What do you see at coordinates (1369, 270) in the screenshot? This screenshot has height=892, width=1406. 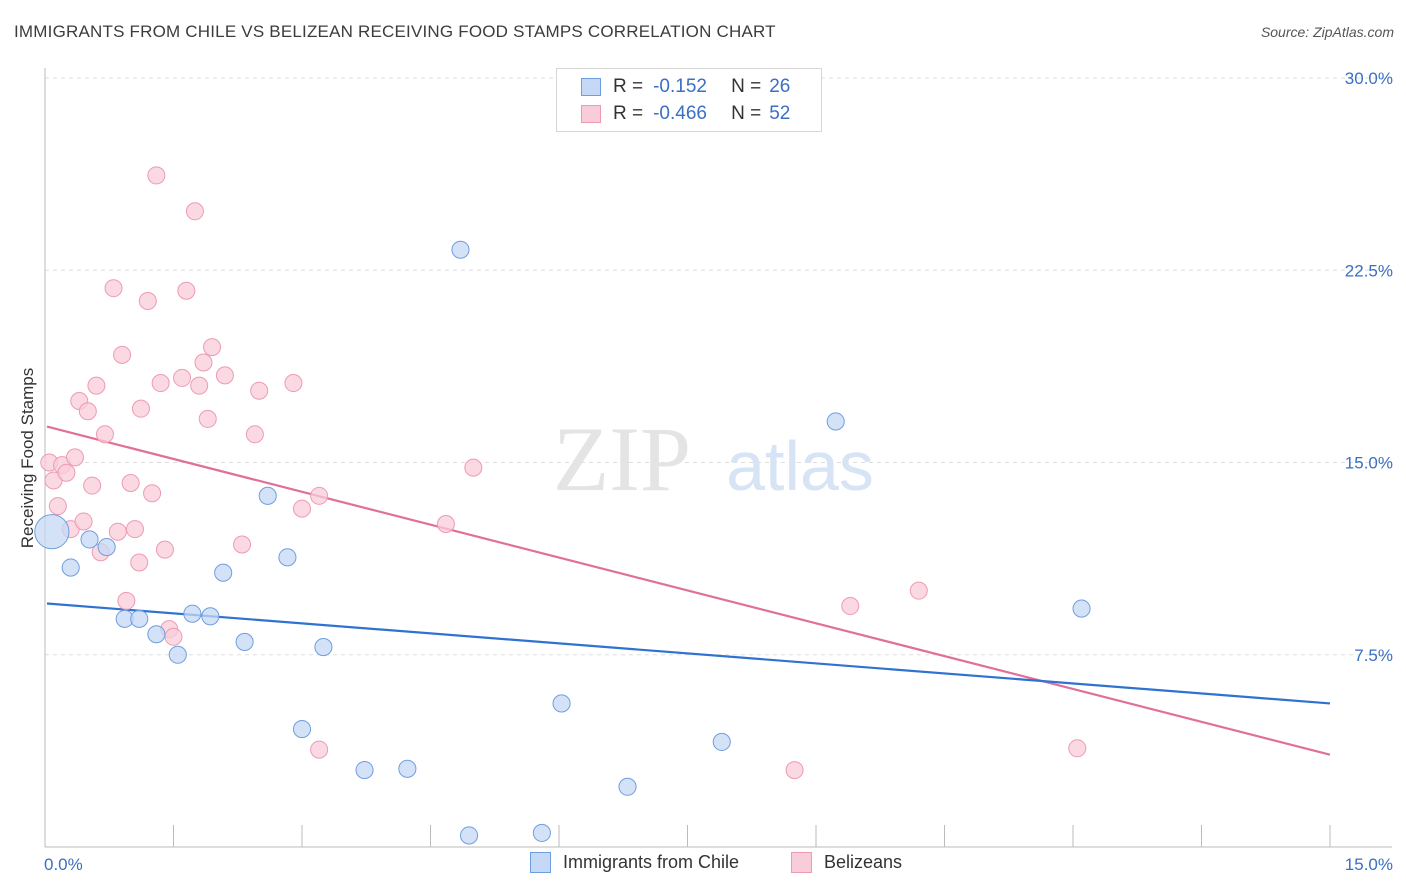 I see `y-tick-label: 22.5%` at bounding box center [1369, 270].